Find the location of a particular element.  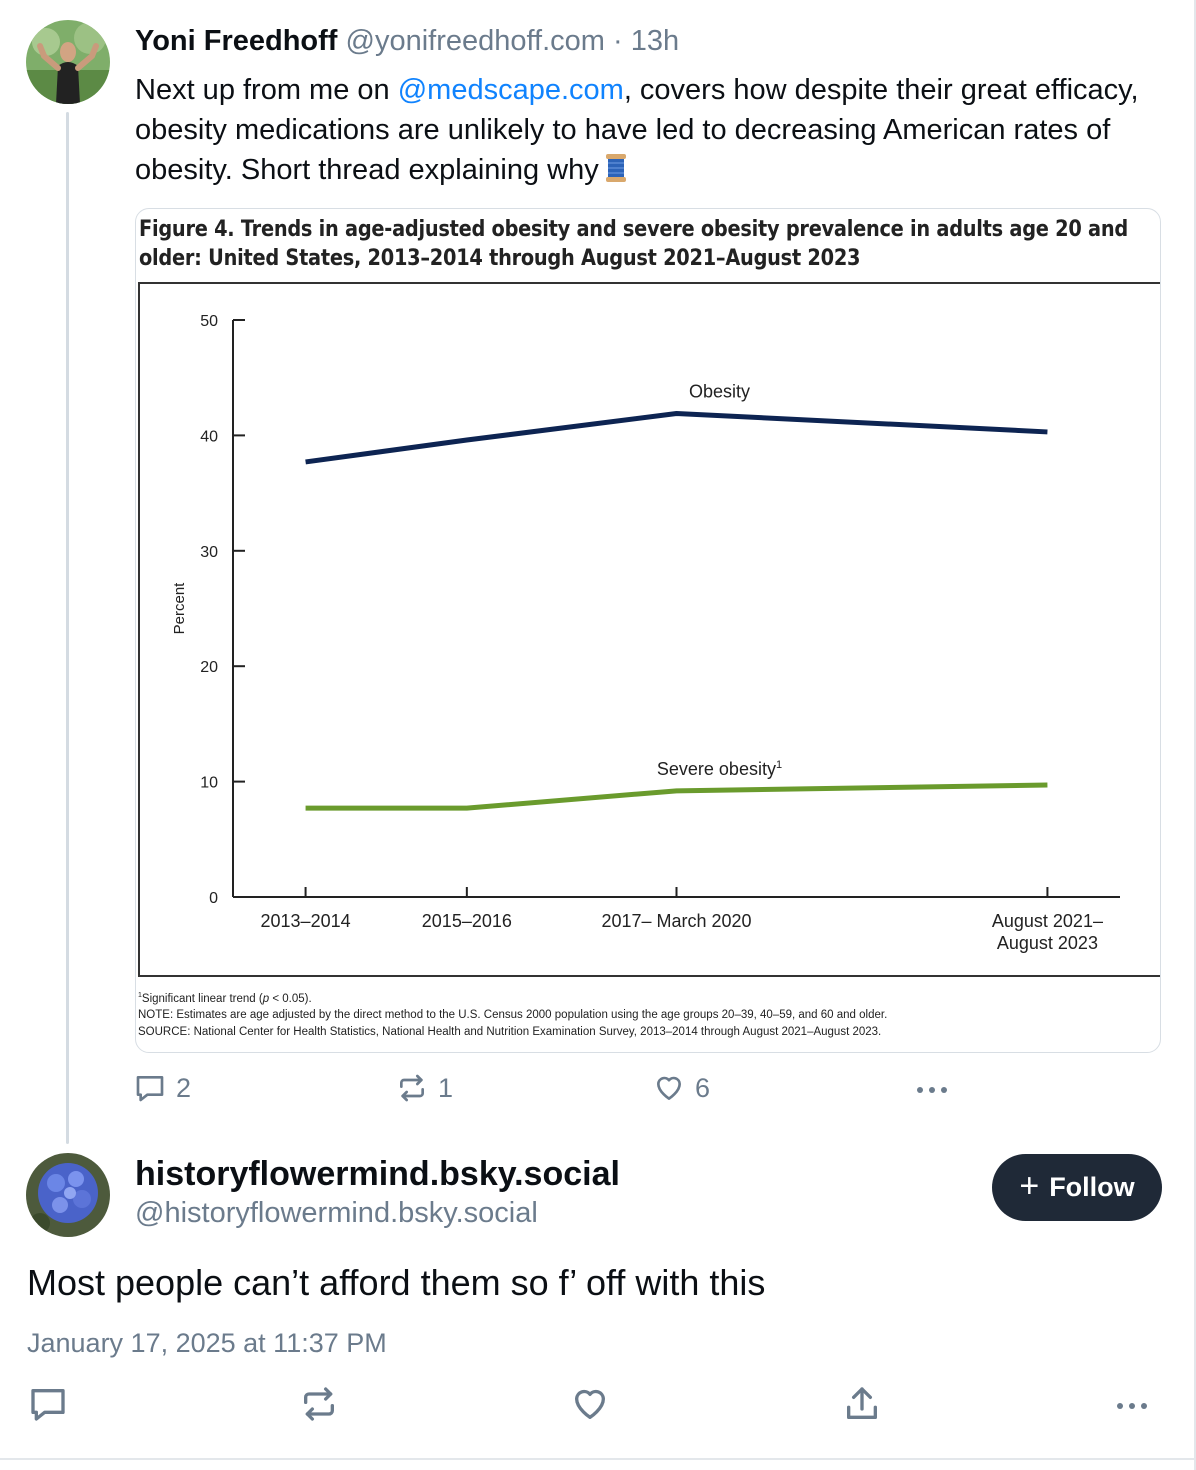

reply-button: 2 is located at coordinates (162, 1088).